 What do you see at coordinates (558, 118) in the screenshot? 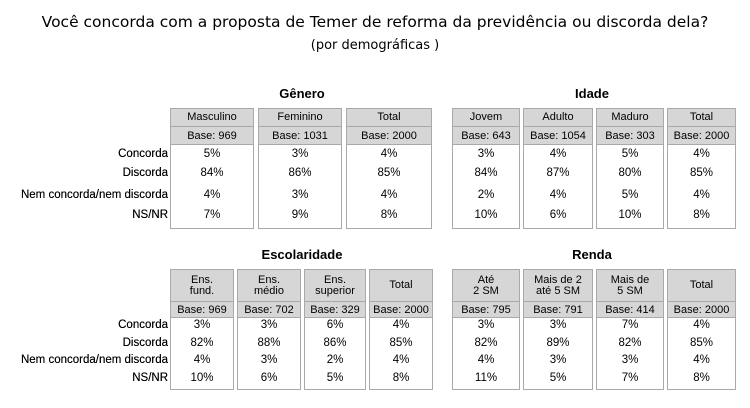
I see `column-header: Adulto` at bounding box center [558, 118].